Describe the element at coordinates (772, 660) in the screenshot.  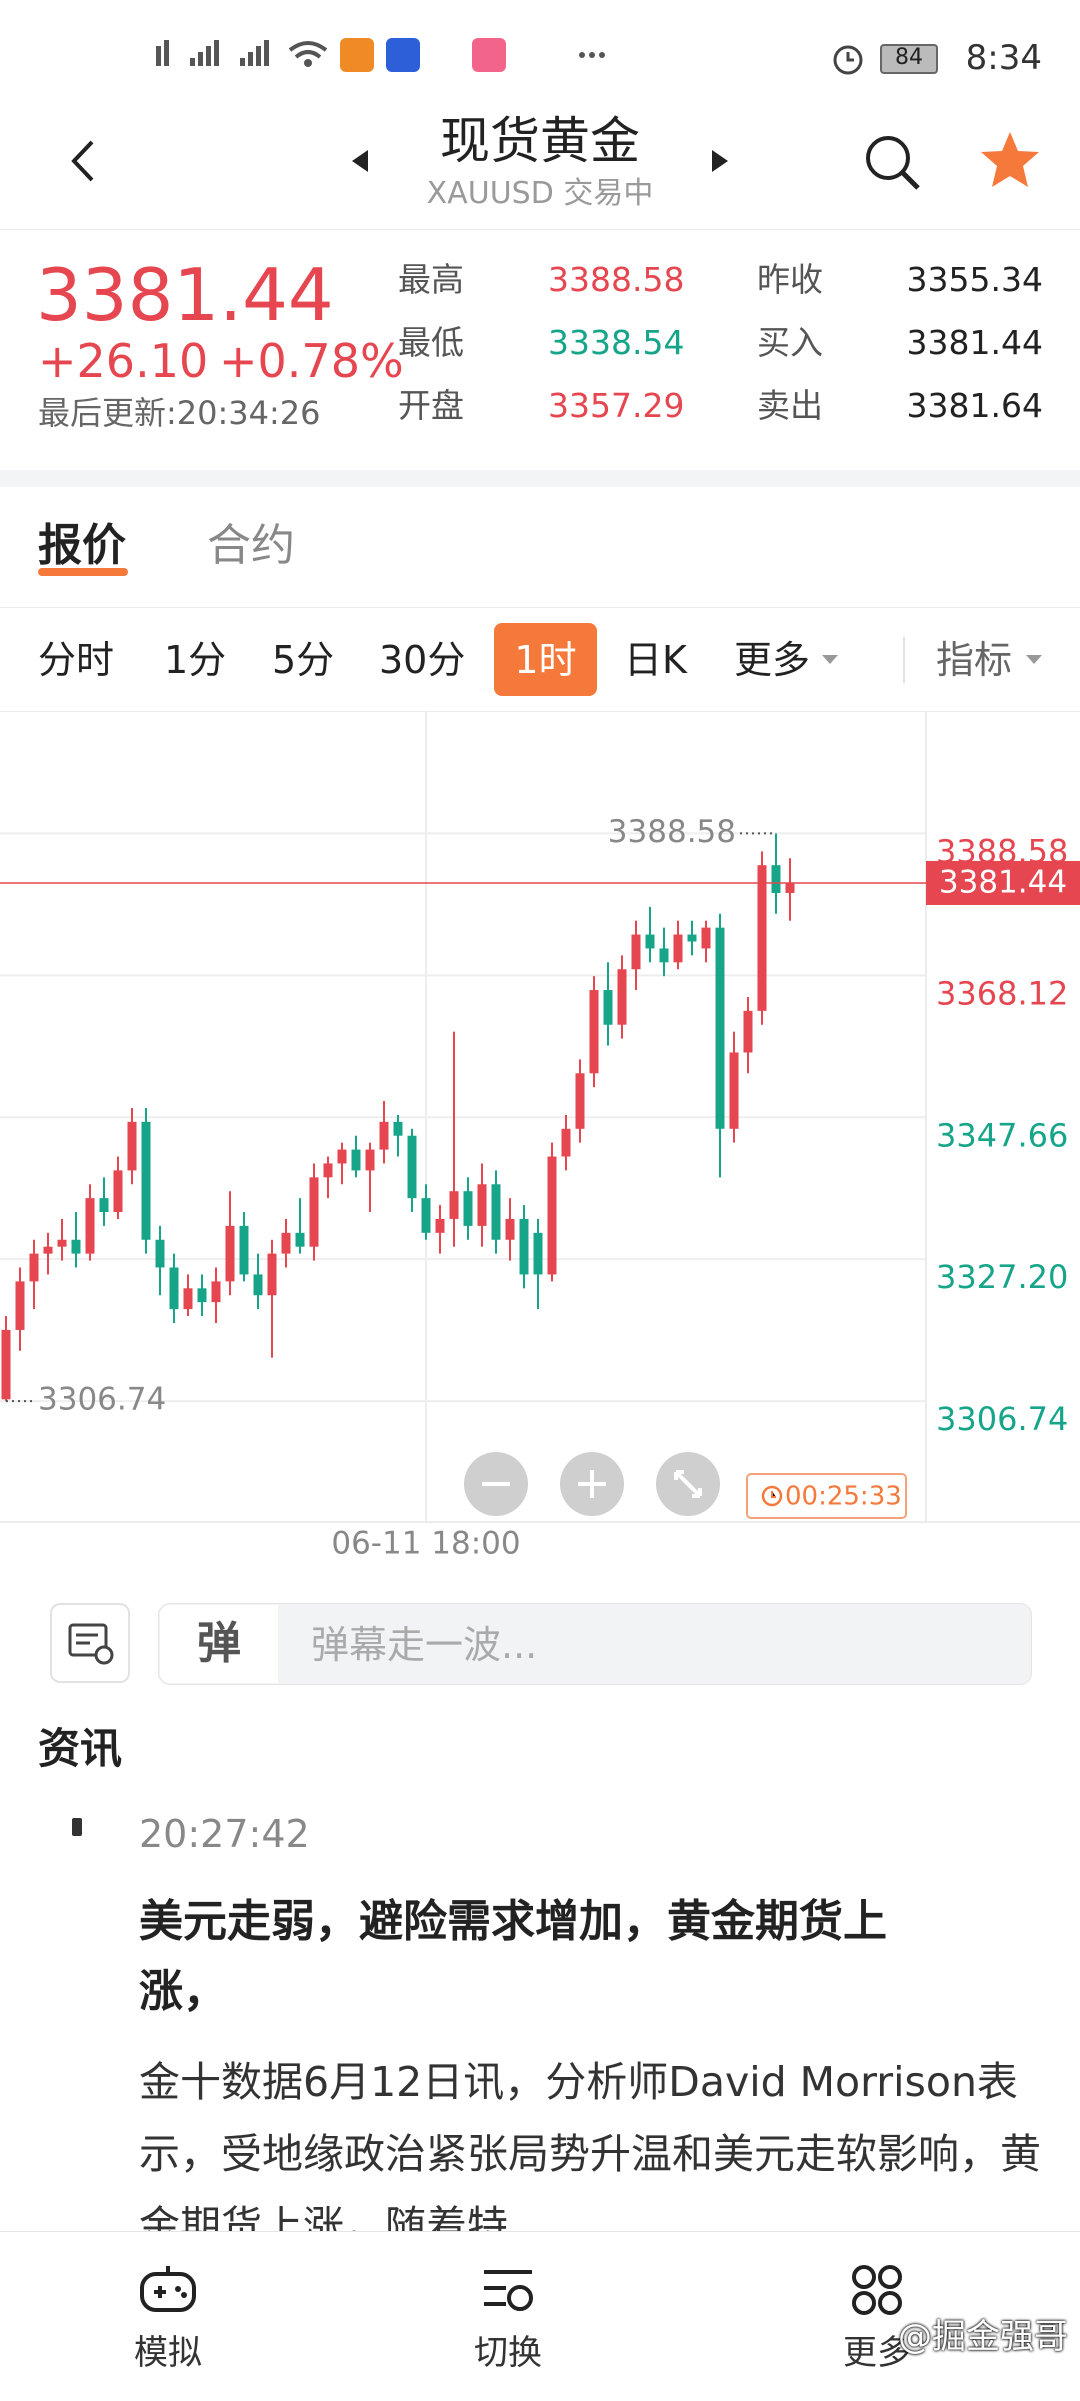
I see `period-more: 更多` at that location.